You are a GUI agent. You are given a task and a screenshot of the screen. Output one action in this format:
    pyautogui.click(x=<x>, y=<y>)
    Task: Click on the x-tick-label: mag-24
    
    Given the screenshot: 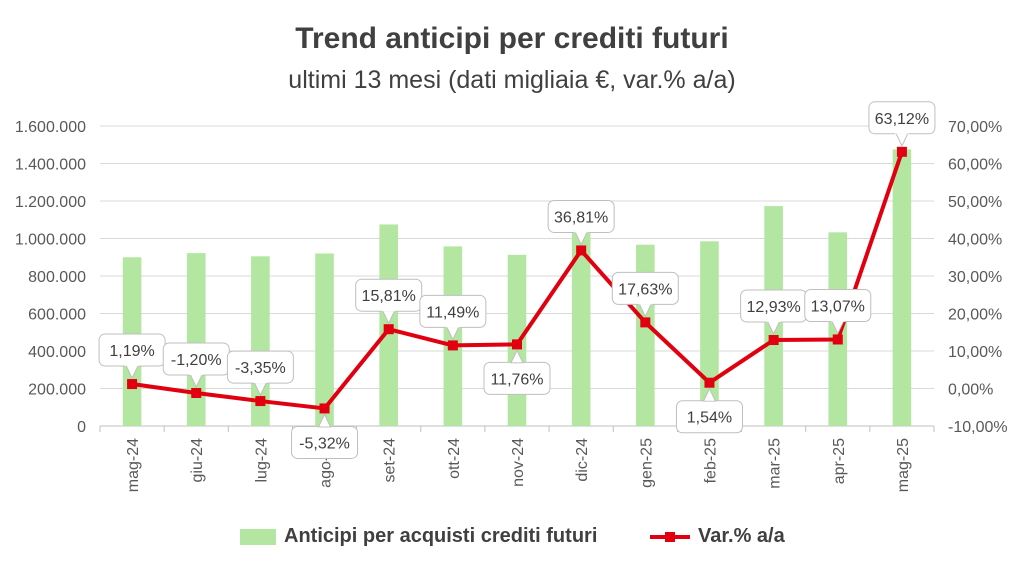 What is the action you would take?
    pyautogui.click(x=133, y=465)
    